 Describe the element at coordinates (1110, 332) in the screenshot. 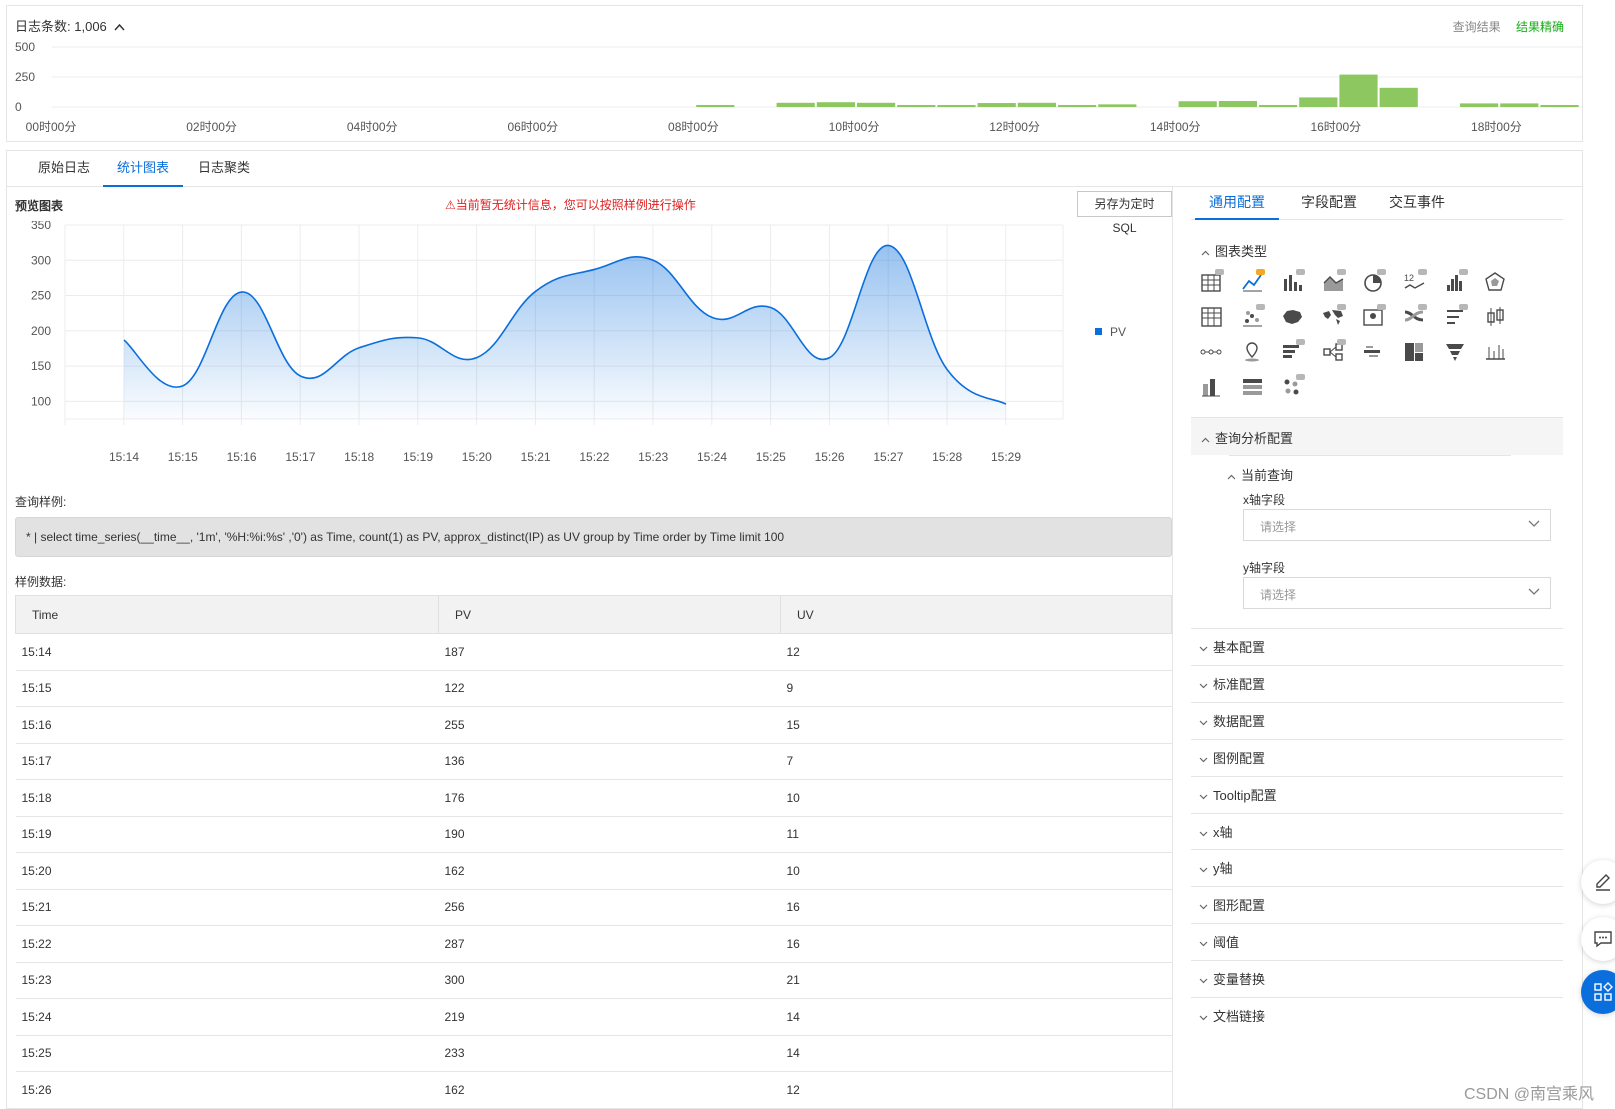

I see `chart-legend: PV` at that location.